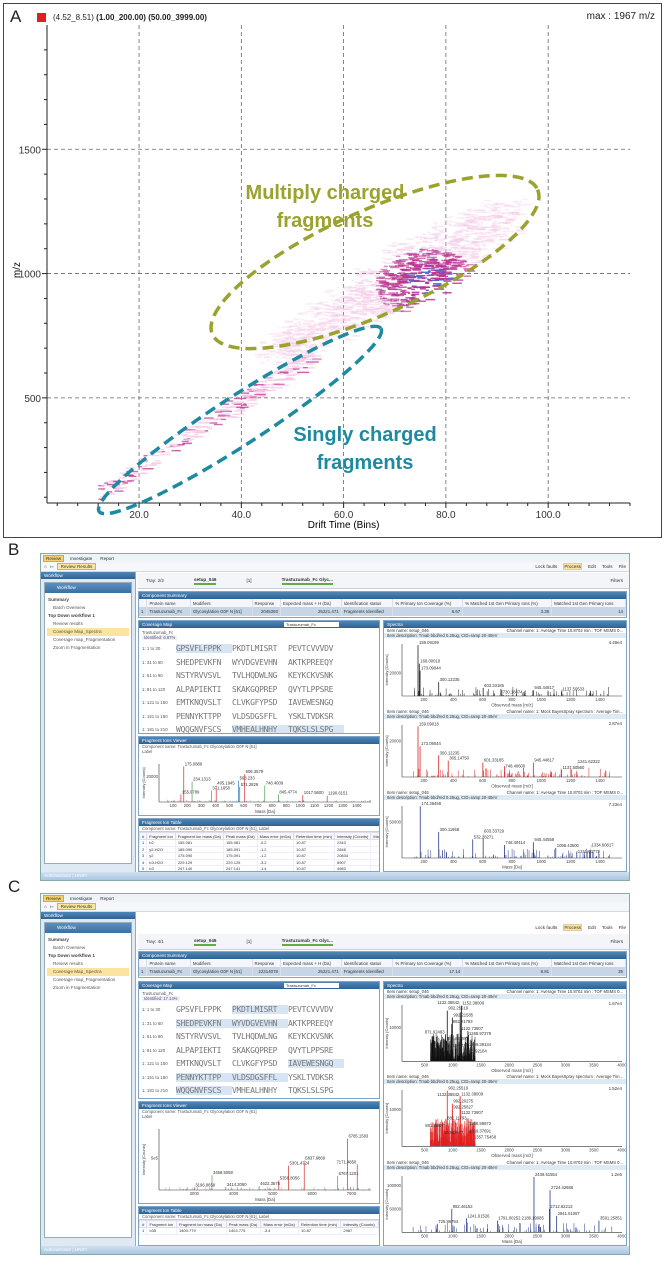  I want to click on toolbar-button-edit: Edit, so click(591, 927).